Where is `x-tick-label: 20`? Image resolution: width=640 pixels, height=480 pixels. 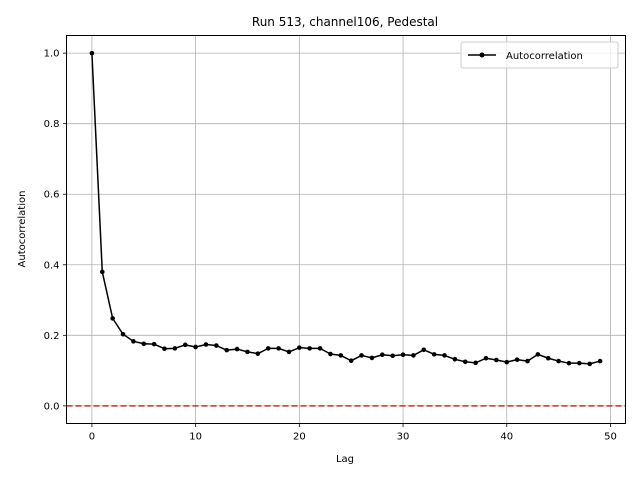
x-tick-label: 20 is located at coordinates (299, 437).